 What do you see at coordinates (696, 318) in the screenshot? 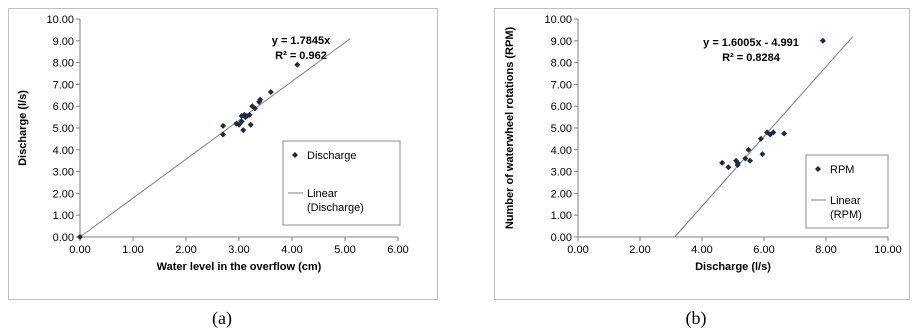
I see `caption-b: (b)` at bounding box center [696, 318].